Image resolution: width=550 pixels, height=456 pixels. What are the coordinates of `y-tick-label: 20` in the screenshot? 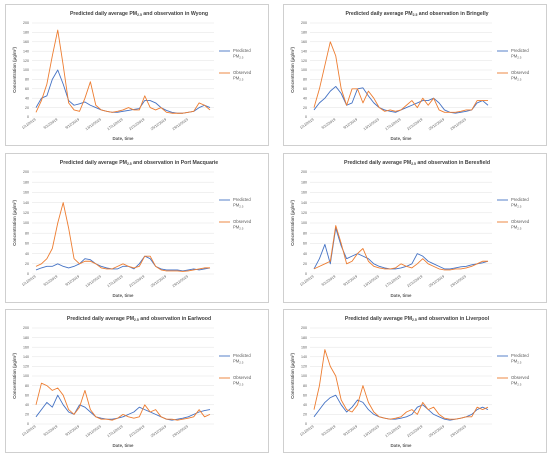 It's located at (305, 108).